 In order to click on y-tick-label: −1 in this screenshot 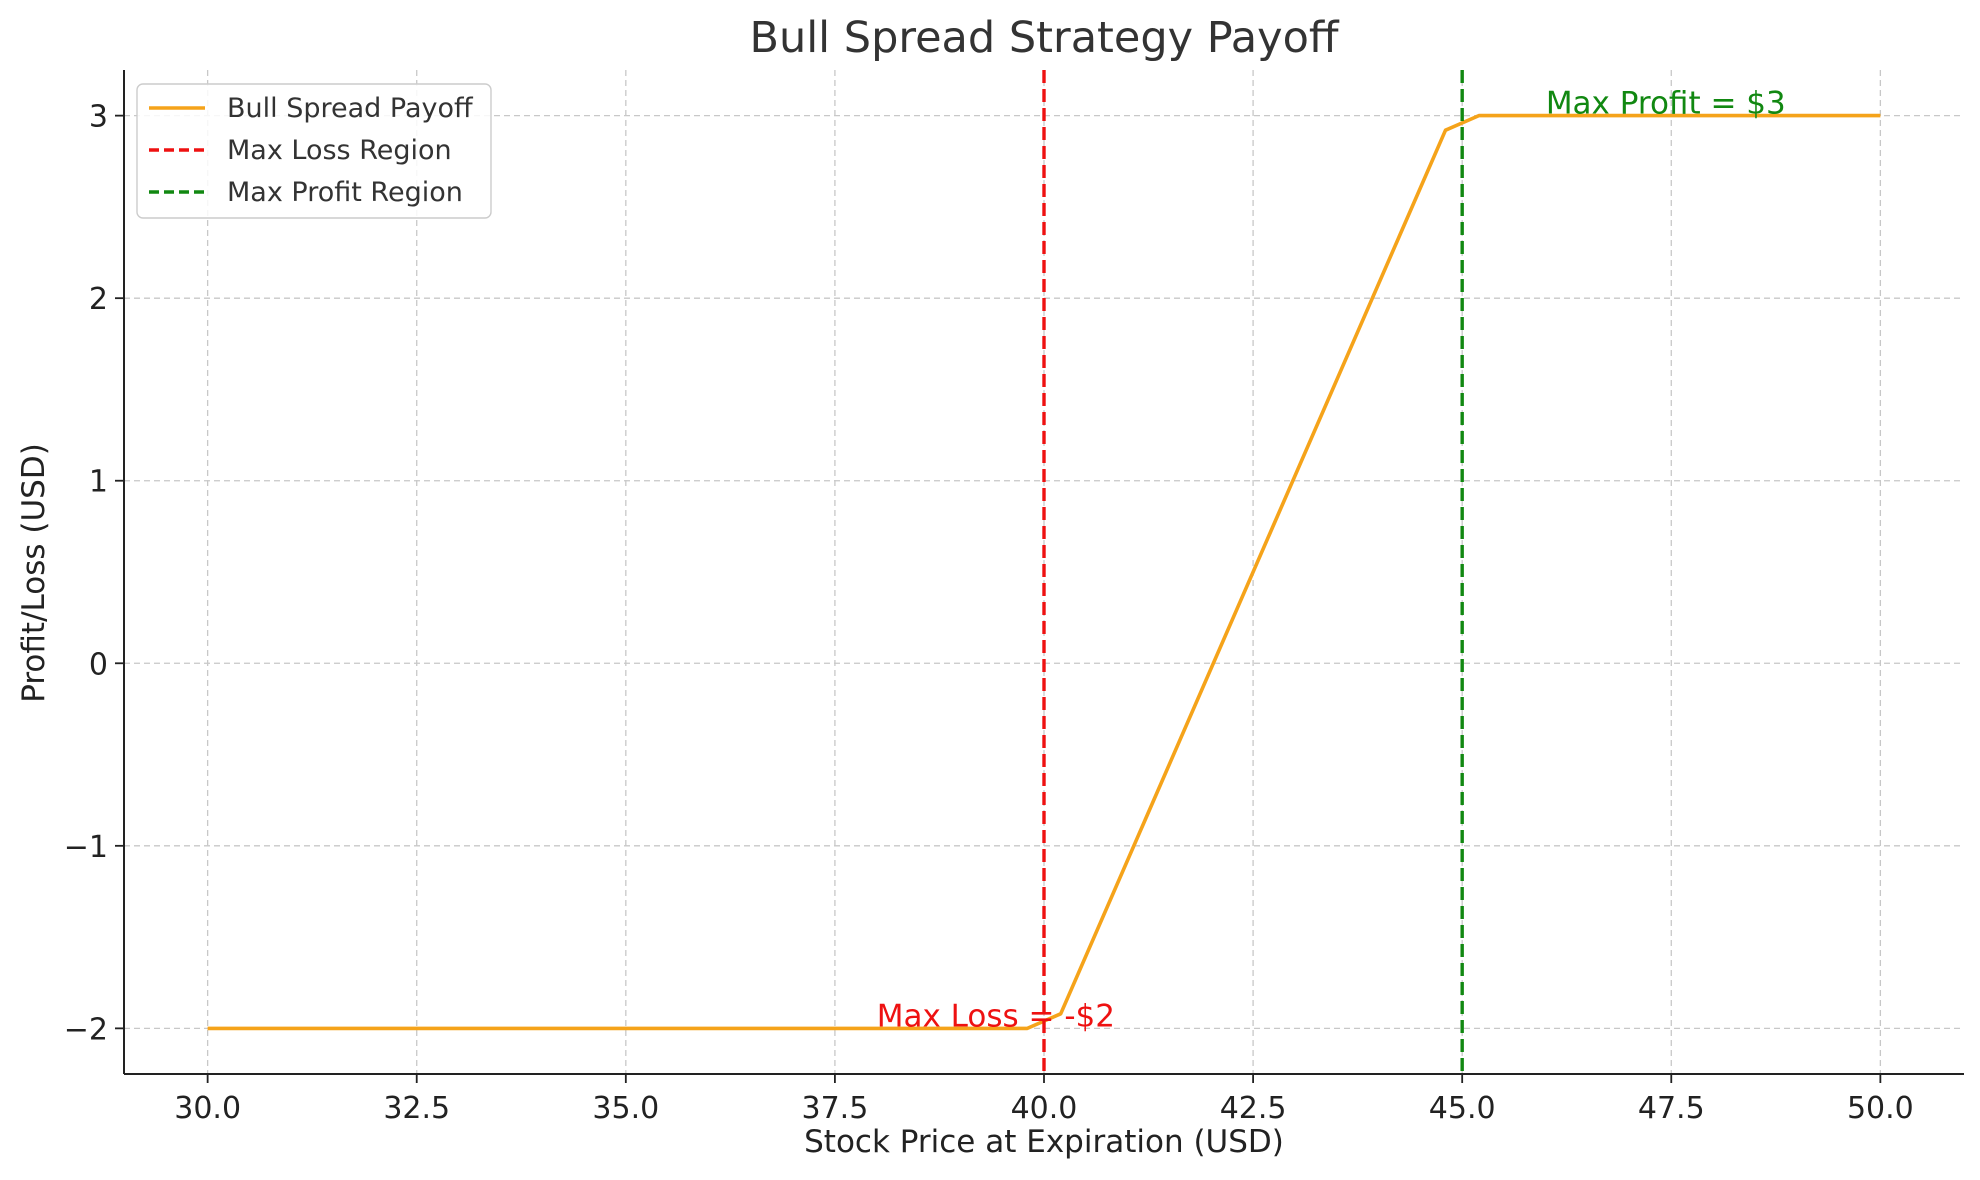, I will do `click(86, 847)`.